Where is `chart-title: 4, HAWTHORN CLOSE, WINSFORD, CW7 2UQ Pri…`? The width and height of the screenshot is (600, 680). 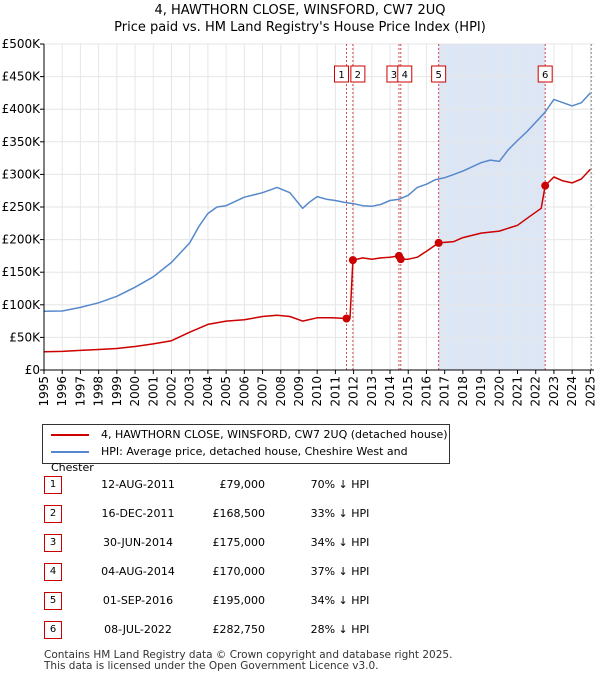
chart-title: 4, HAWTHORN CLOSE, WINSFORD, CW7 2UQ Pri… is located at coordinates (300, 19).